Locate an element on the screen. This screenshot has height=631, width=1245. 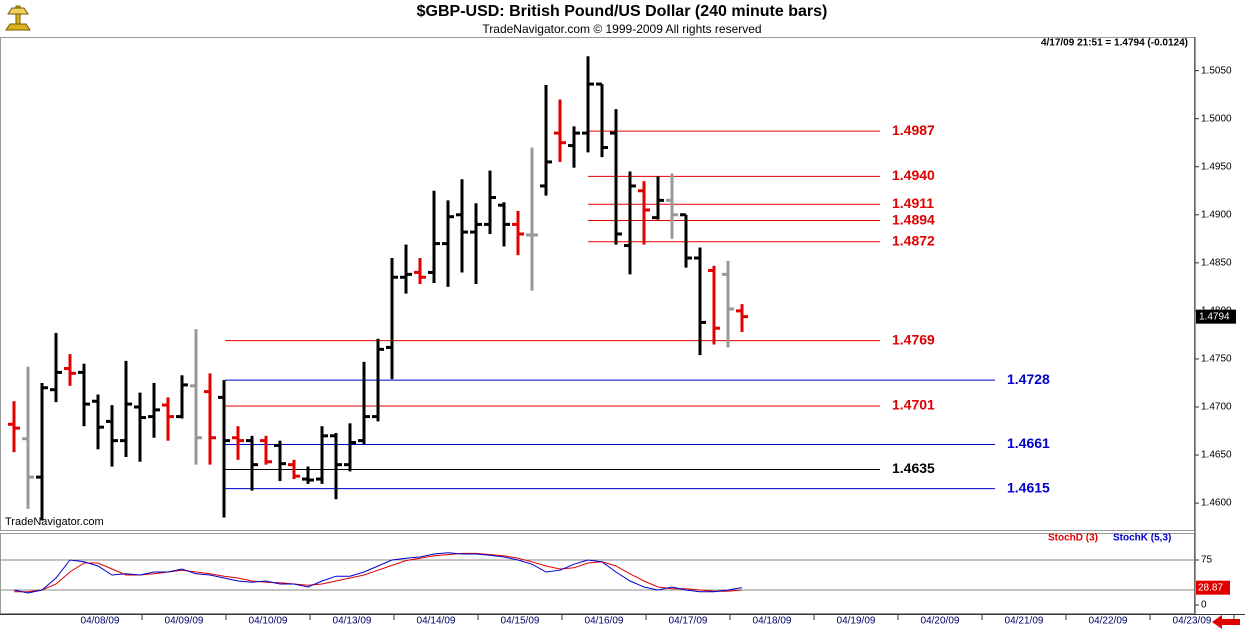
level-label: 1.4701 is located at coordinates (913, 405).